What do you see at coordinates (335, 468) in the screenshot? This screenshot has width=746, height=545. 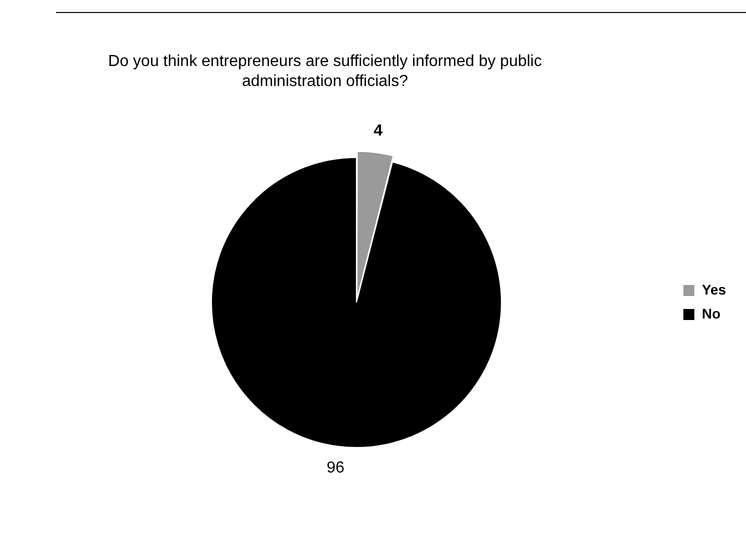 I see `data-label: 96` at bounding box center [335, 468].